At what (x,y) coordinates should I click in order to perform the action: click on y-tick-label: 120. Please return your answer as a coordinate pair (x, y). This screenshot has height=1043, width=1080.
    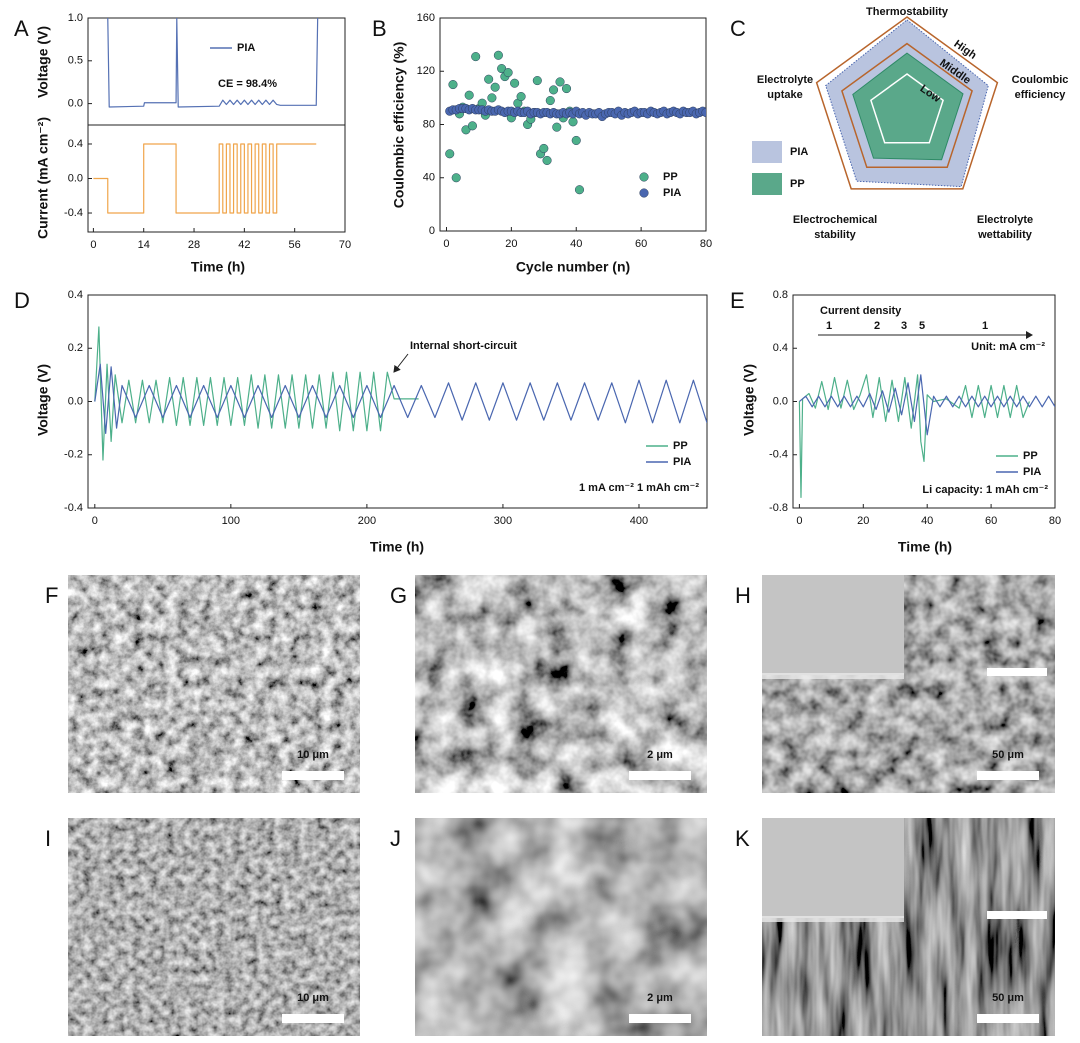
    Looking at the image, I should click on (426, 71).